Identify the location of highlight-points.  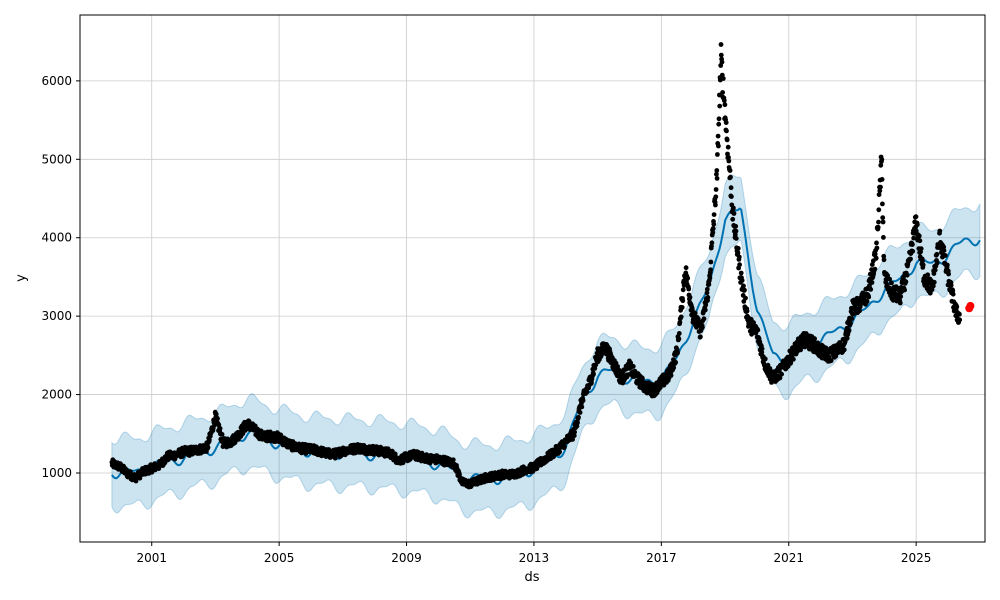
(970, 307).